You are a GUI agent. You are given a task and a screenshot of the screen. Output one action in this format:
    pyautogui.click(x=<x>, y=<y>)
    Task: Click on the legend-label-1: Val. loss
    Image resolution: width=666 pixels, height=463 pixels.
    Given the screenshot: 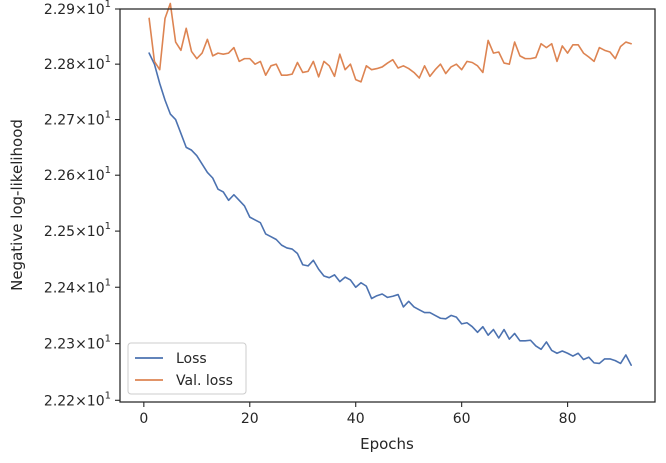 What is the action you would take?
    pyautogui.click(x=204, y=381)
    